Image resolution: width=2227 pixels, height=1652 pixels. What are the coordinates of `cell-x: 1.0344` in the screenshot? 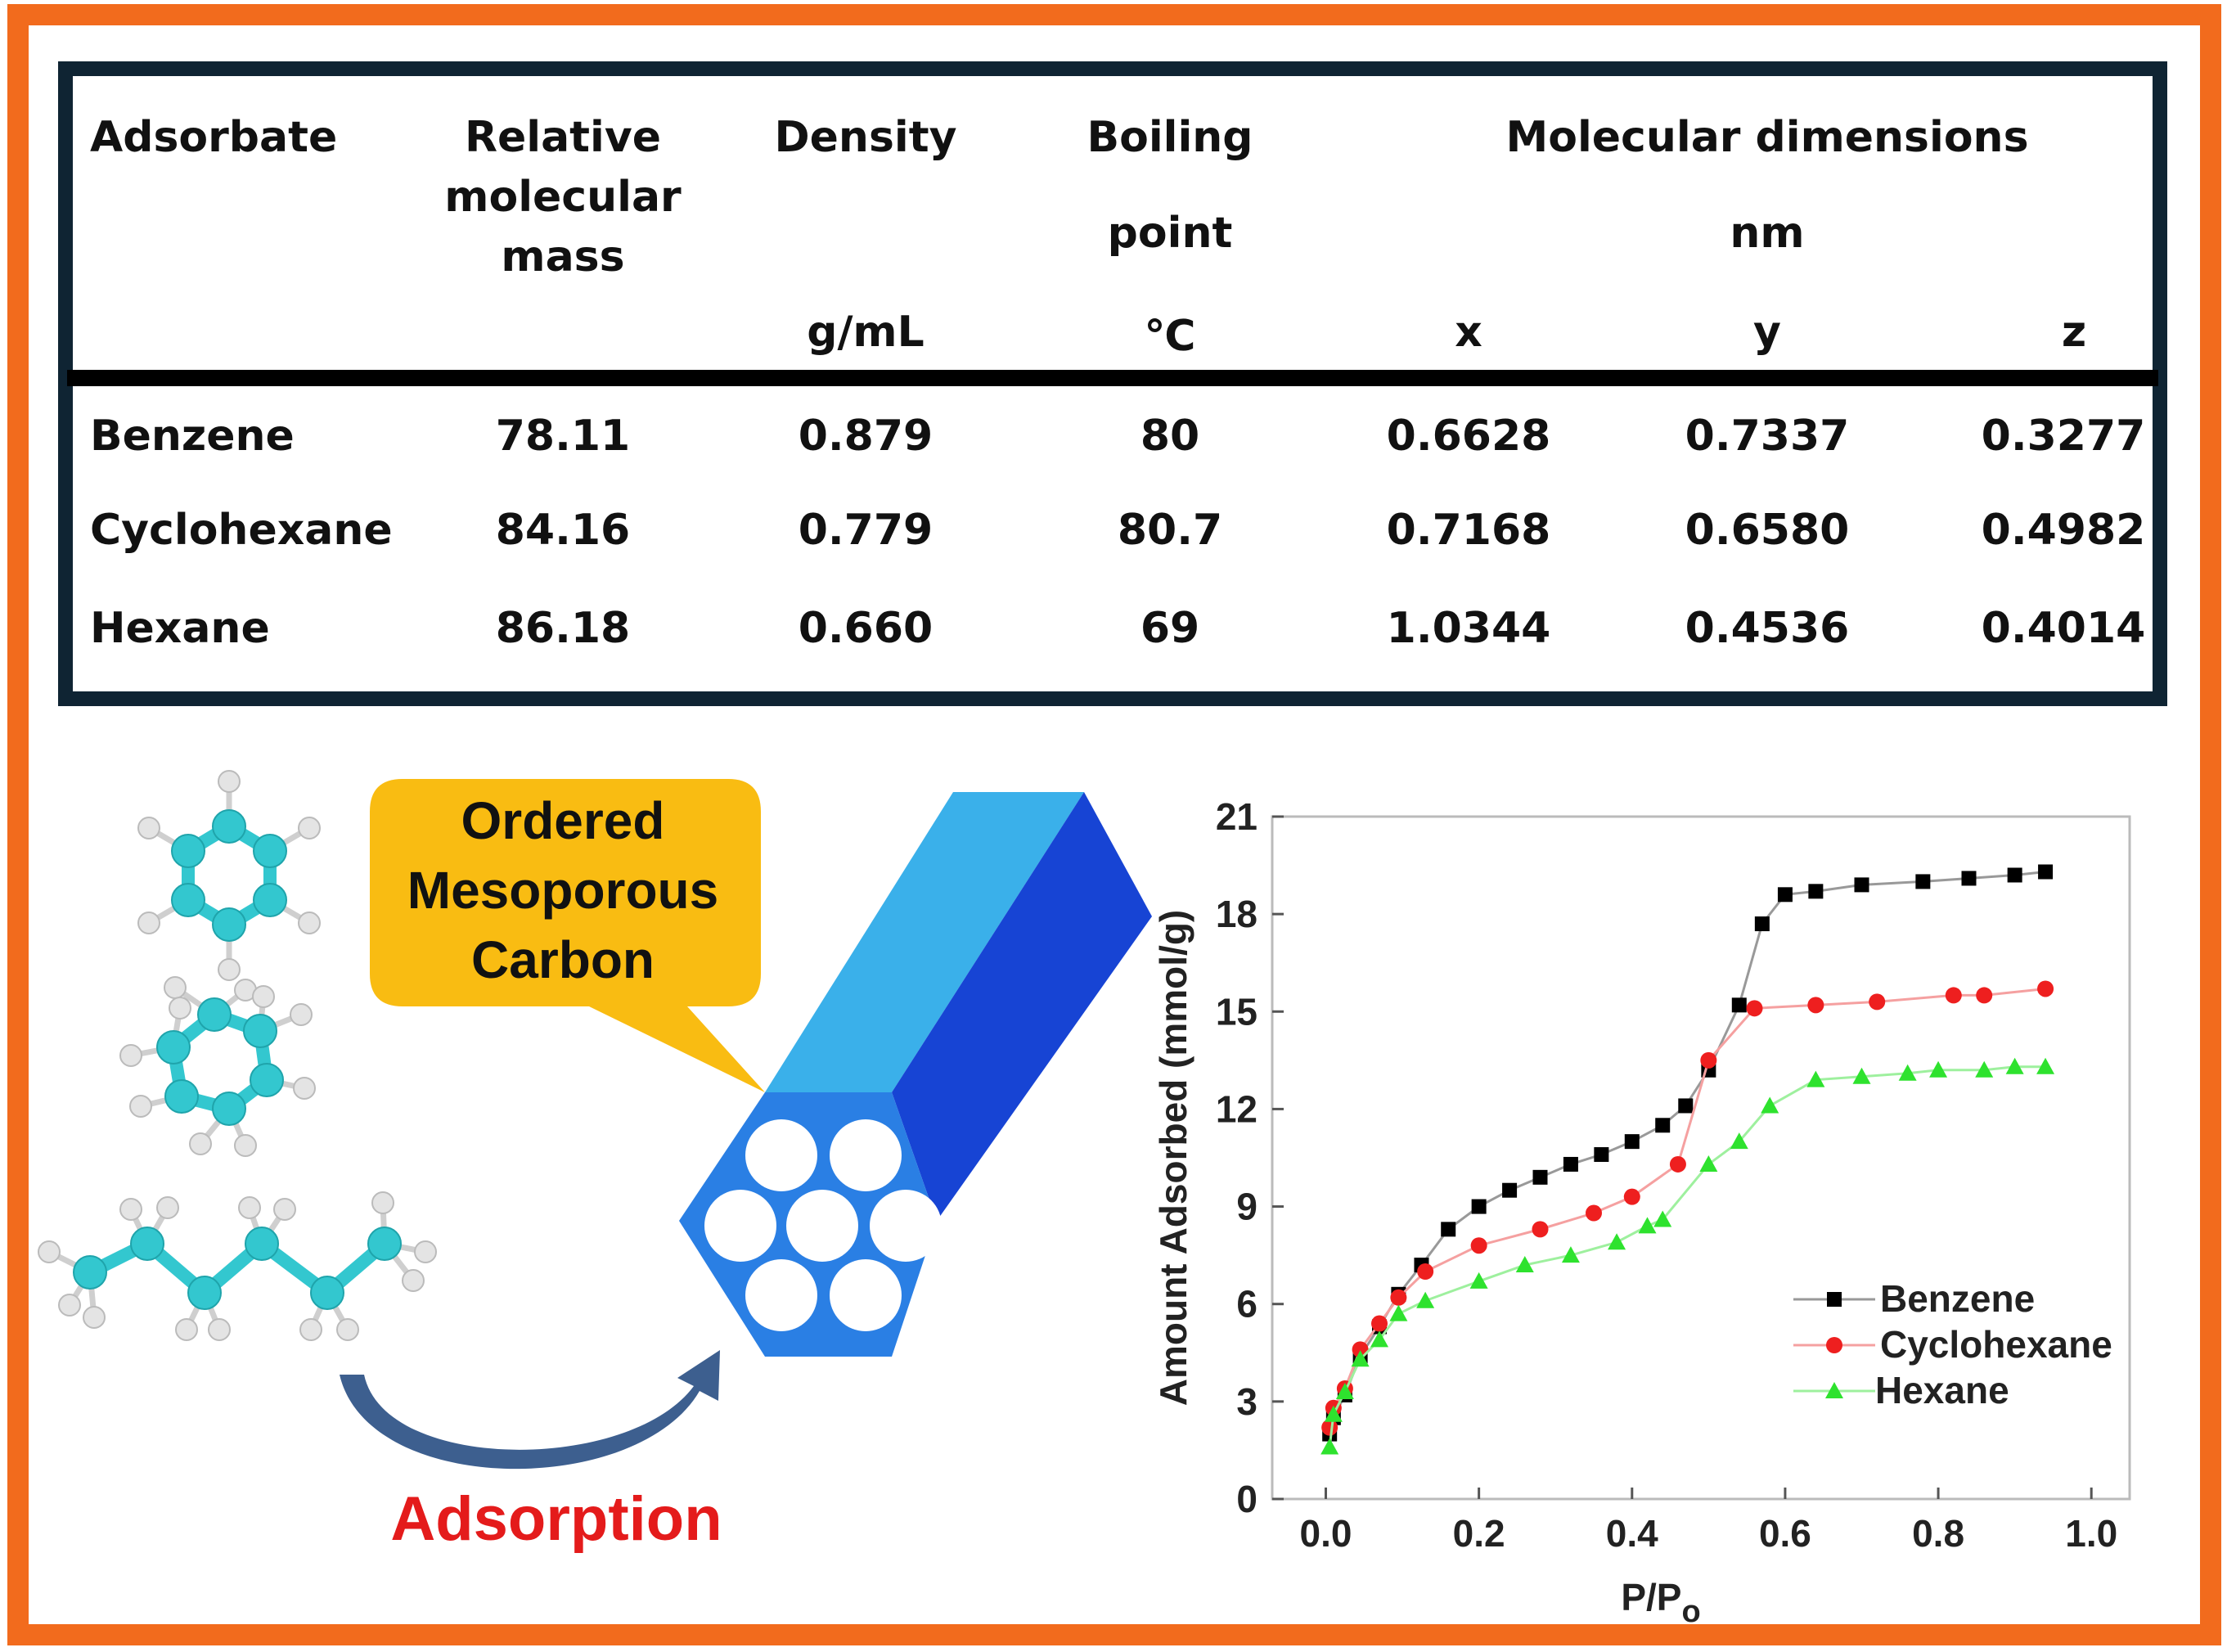 It's located at (1469, 628).